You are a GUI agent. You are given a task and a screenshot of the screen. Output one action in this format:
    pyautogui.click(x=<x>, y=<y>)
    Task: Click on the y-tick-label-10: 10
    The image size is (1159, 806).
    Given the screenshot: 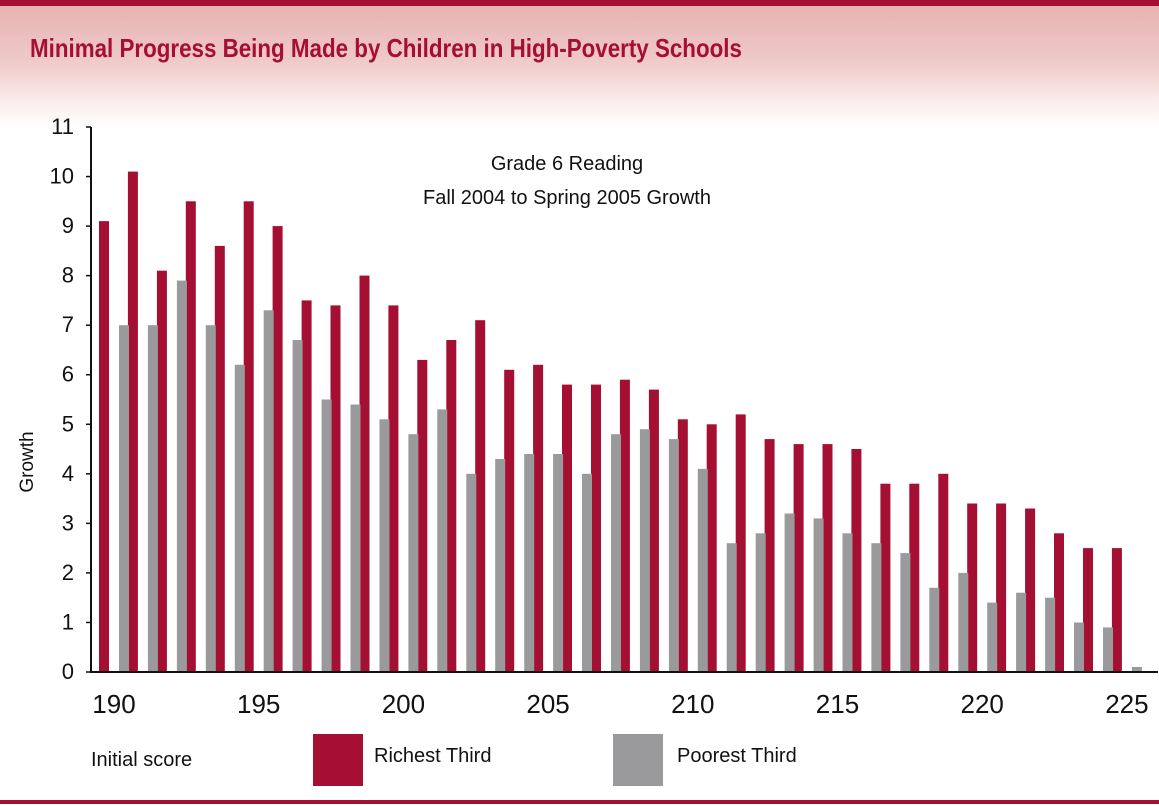 What is the action you would take?
    pyautogui.click(x=62, y=176)
    